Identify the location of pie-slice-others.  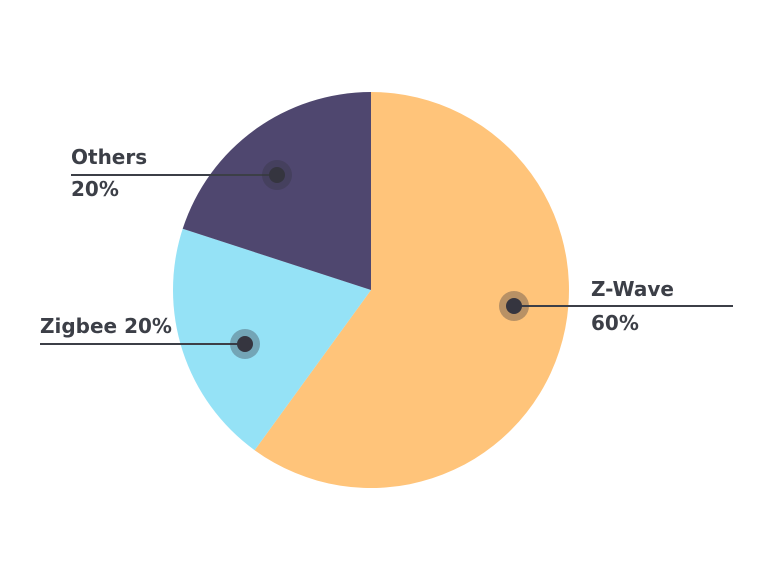
(276, 191).